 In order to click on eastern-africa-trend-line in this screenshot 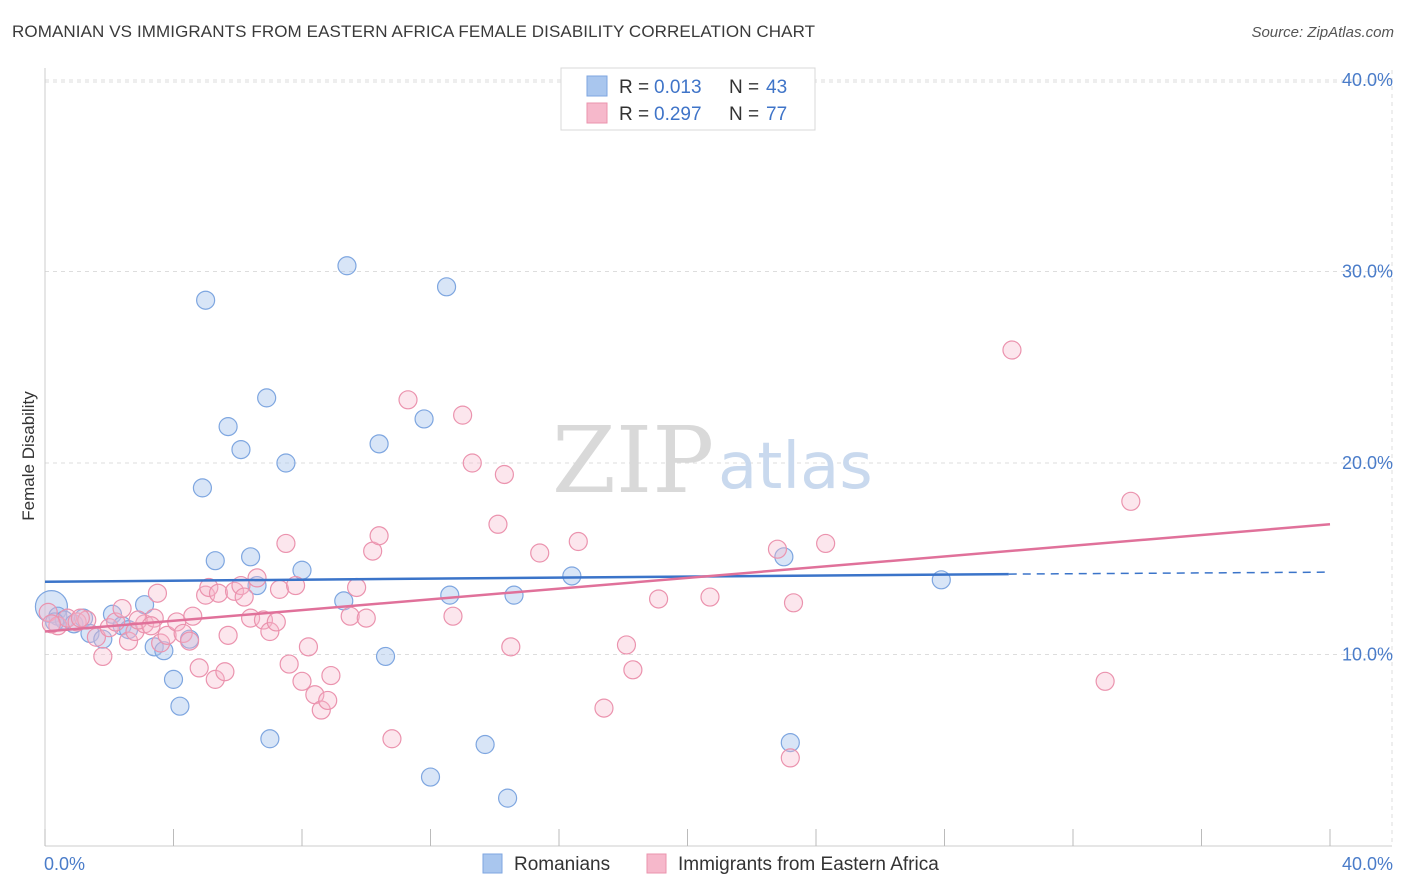, I will do `click(687, 578)`.